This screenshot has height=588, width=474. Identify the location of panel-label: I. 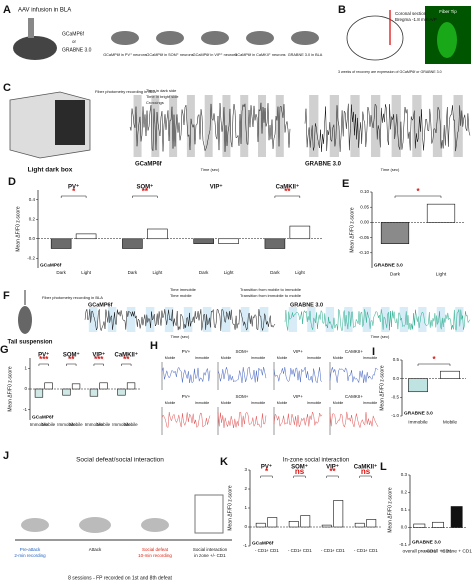
(373, 352).